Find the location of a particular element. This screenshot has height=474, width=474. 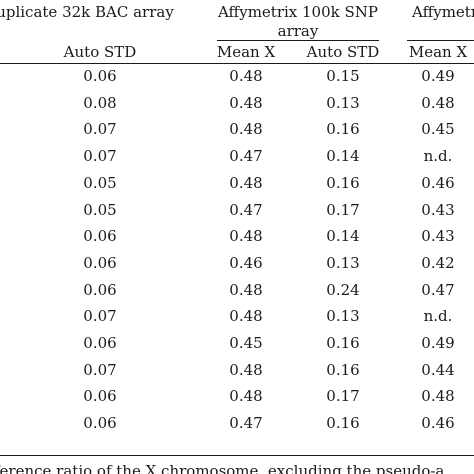

group-header-snp-line2: array is located at coordinates (298, 31).